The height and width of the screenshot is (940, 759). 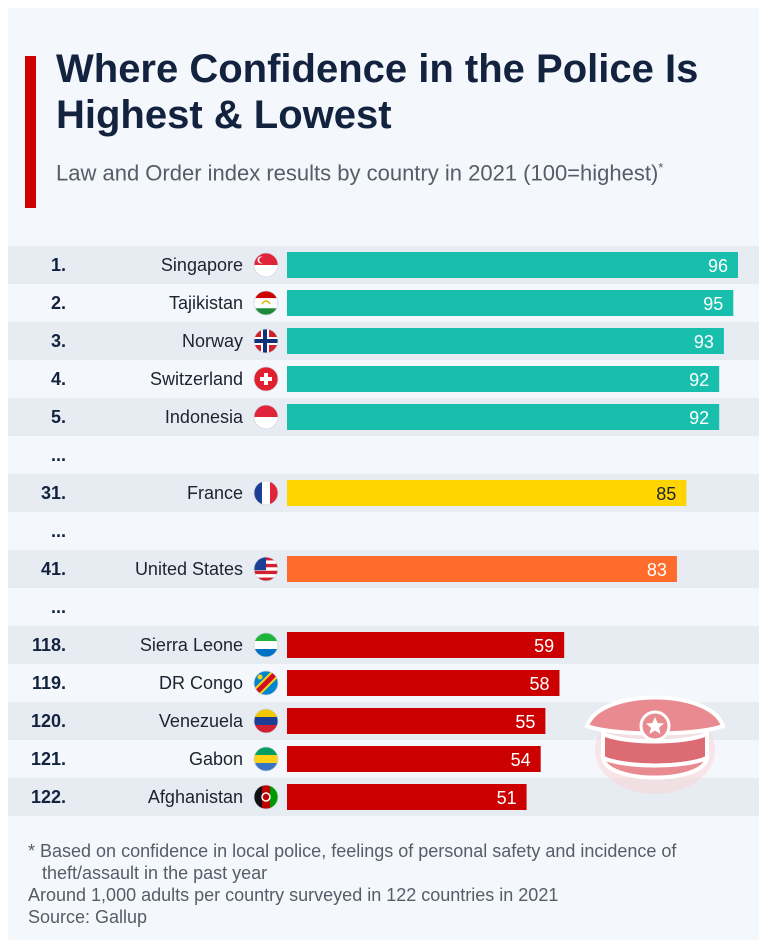 What do you see at coordinates (512, 265) in the screenshot?
I see `bar-singapore` at bounding box center [512, 265].